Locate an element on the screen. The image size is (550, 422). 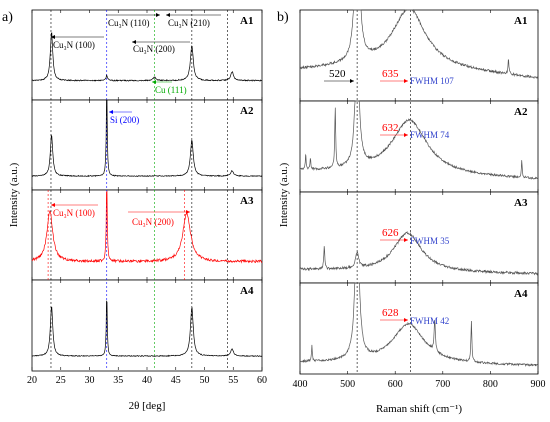
annotation-cu3n-110: Cu₃N (110) is located at coordinates (129, 23).